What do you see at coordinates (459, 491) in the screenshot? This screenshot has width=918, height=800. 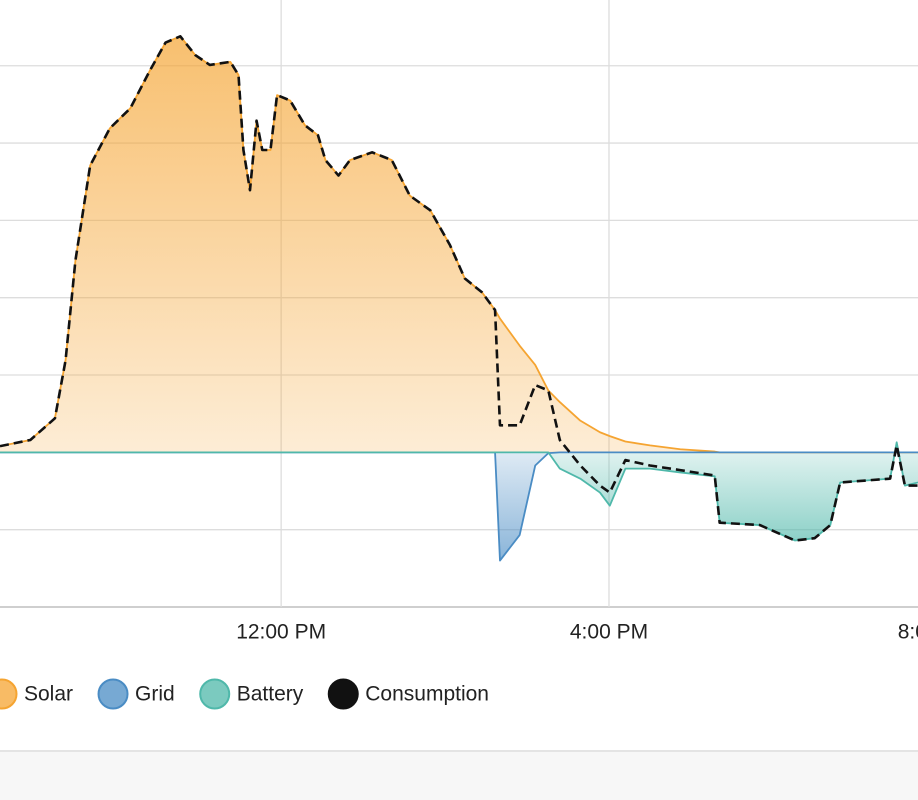 I see `area` at bounding box center [459, 491].